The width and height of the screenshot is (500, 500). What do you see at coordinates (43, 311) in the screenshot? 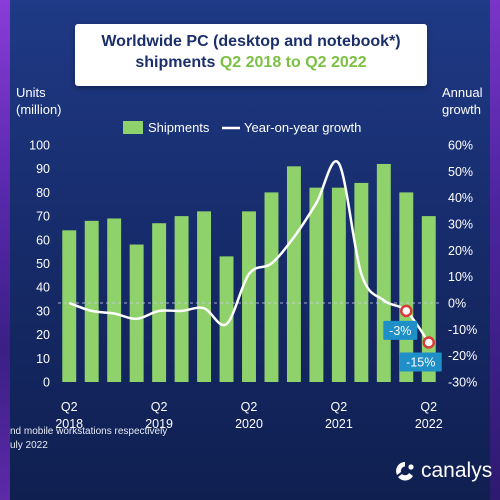
I see `y-left-tick-label: 30` at bounding box center [43, 311].